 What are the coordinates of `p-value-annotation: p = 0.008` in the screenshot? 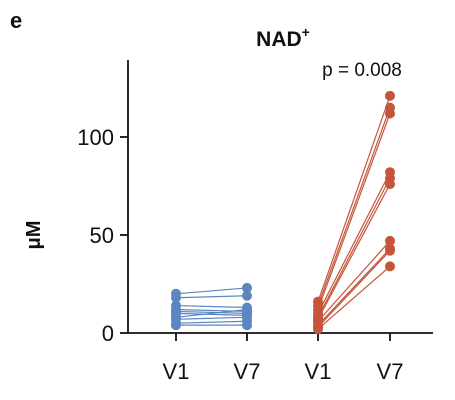 It's located at (362, 70).